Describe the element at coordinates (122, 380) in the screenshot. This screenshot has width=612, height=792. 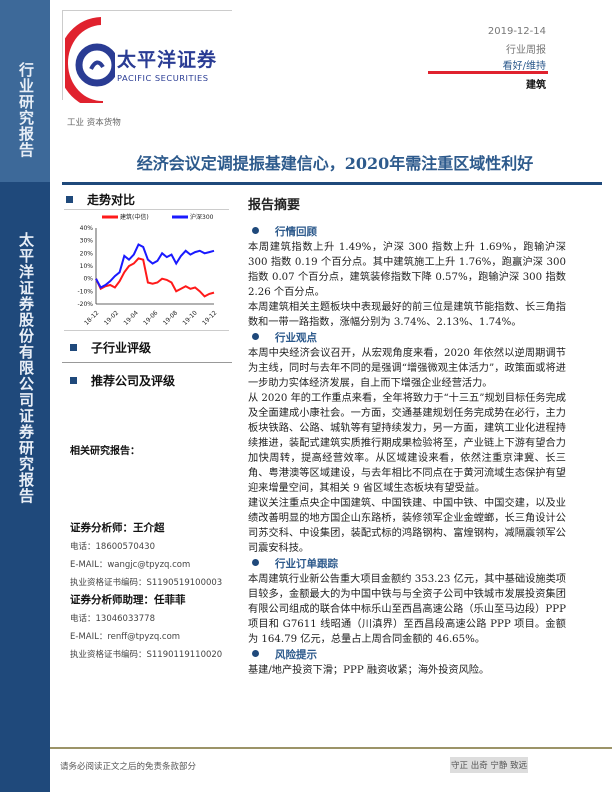
I see `recommend-heading: 推荐公司及评级` at that location.